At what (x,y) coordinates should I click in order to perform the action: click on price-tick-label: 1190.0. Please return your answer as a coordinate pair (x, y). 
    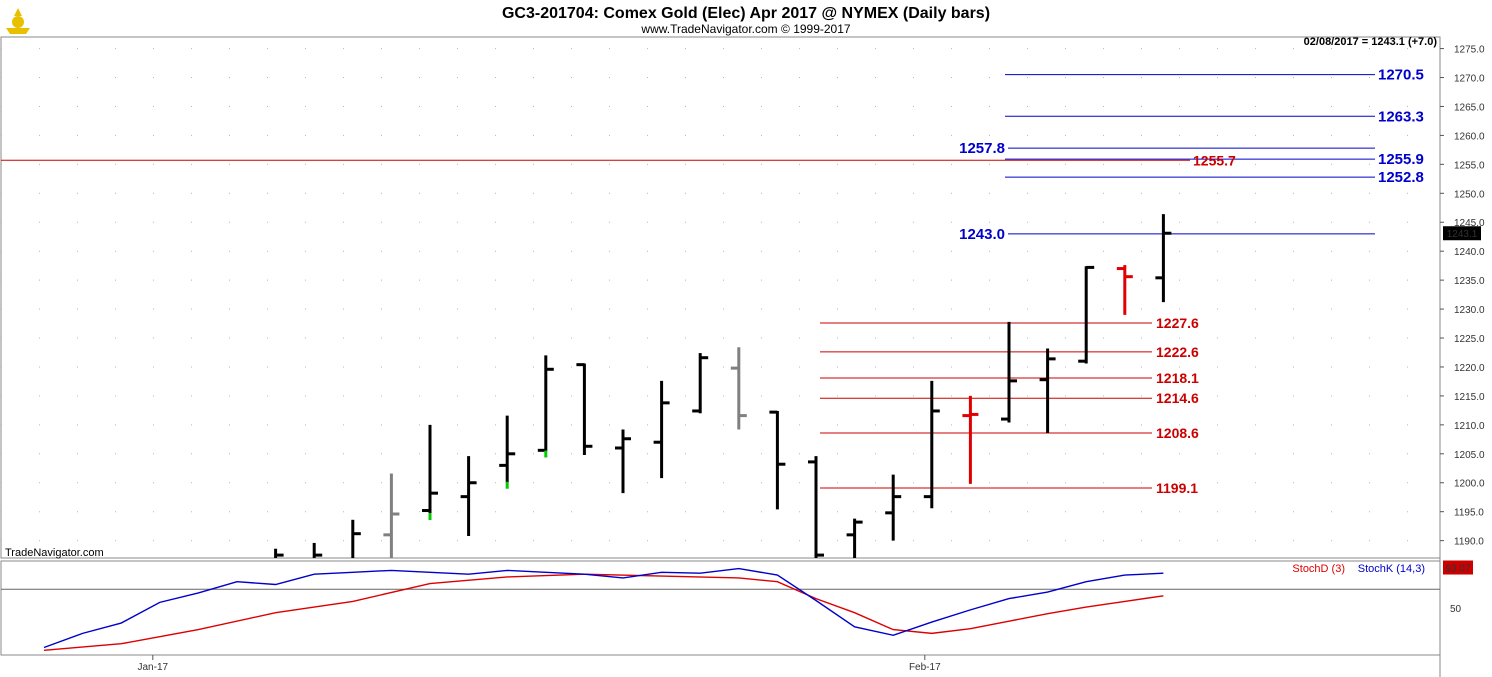
    Looking at the image, I should click on (1469, 542).